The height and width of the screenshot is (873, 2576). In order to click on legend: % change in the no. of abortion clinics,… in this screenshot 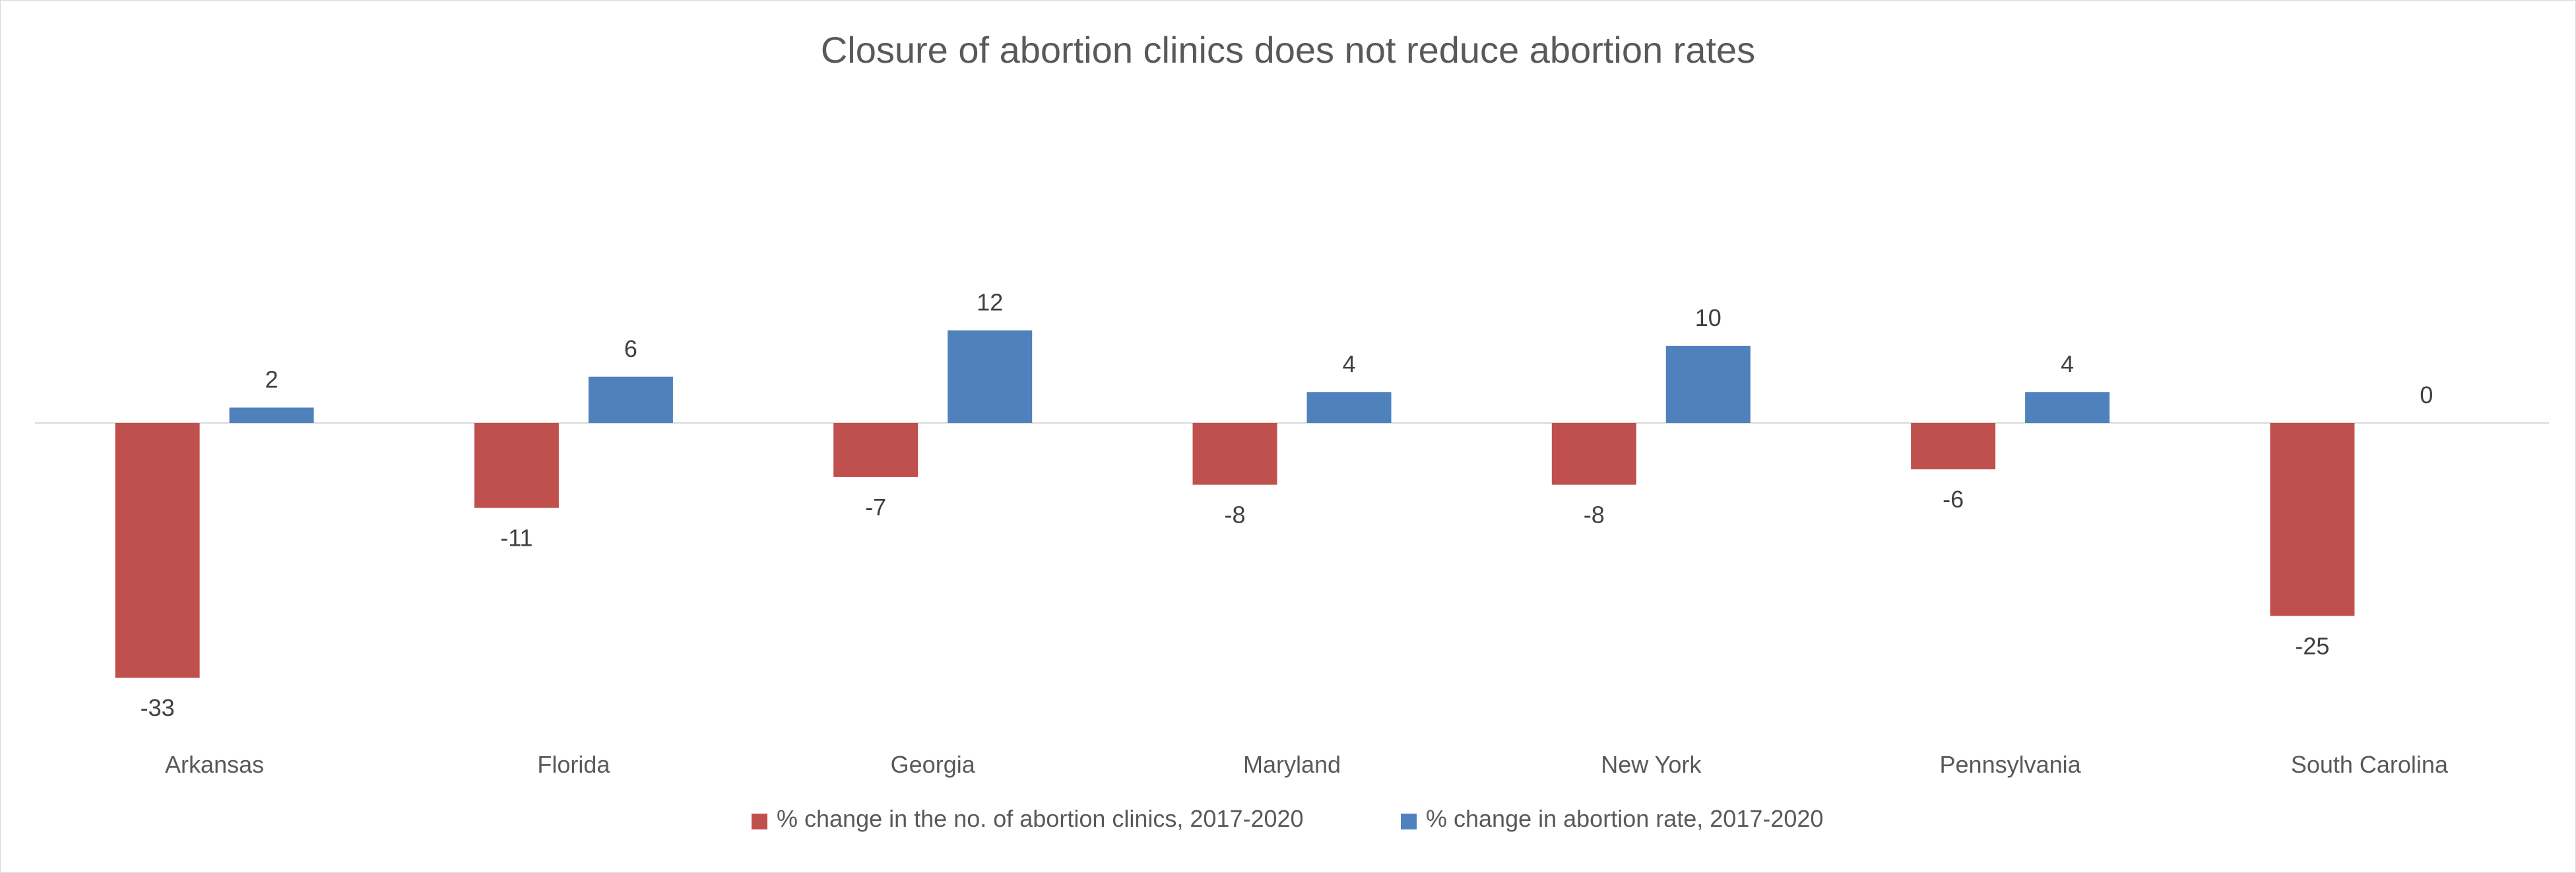, I will do `click(1287, 818)`.